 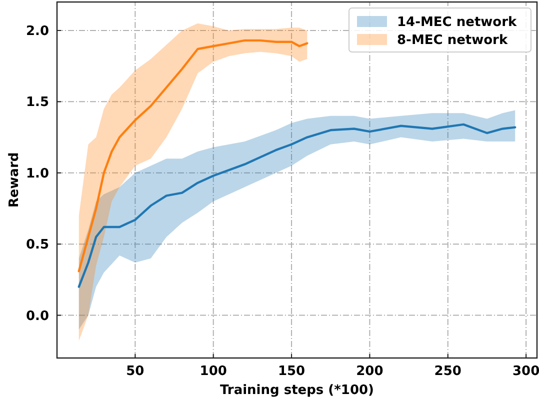 I want to click on y-tick-label: 1.5, so click(x=37, y=102).